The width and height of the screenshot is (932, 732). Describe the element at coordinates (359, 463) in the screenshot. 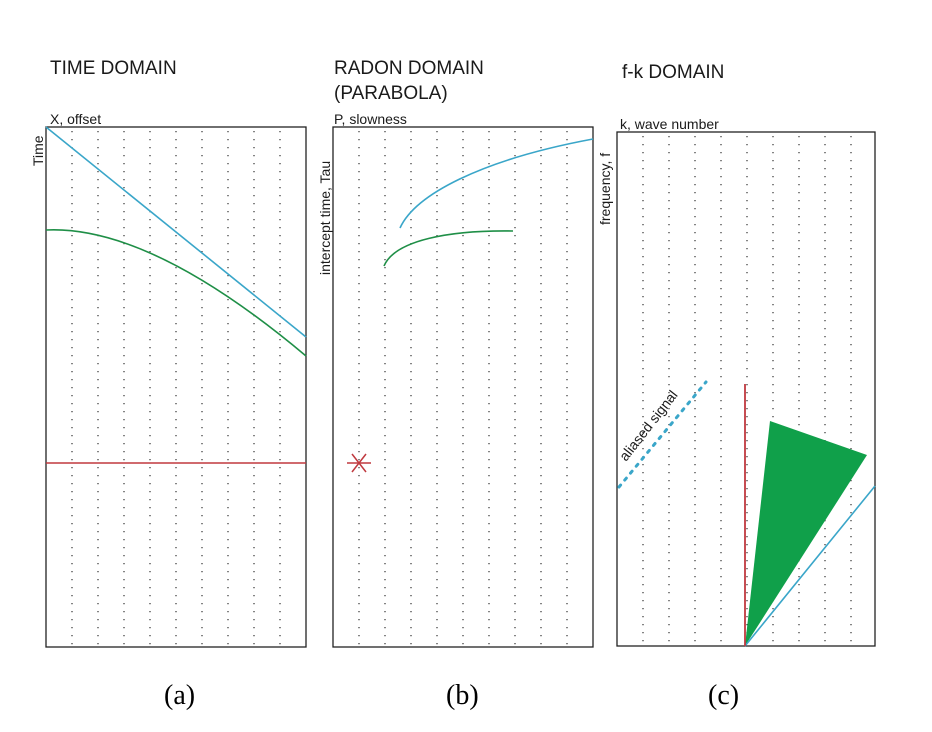

I see `panel-b-red-point-marker` at that location.